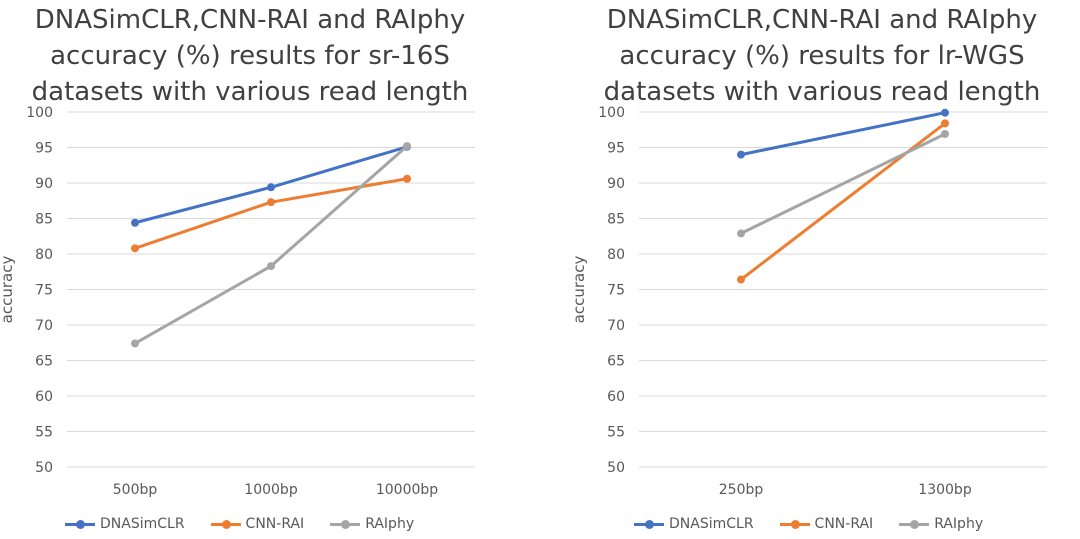  Describe the element at coordinates (407, 490) in the screenshot. I see `x-tick-label: 10000bp` at that location.